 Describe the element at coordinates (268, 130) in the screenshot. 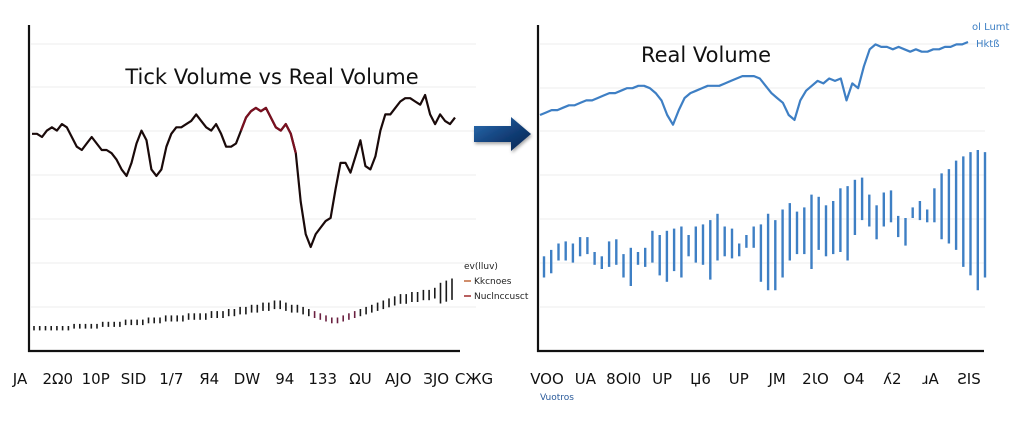

I see `tick-volume-line-highlight` at that location.